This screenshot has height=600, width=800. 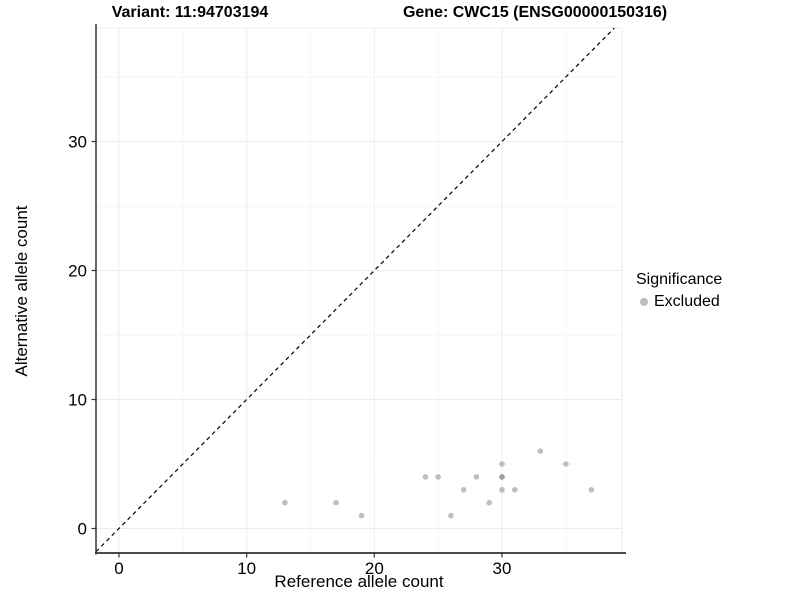 I want to click on excluded-point-icon, so click(x=644, y=302).